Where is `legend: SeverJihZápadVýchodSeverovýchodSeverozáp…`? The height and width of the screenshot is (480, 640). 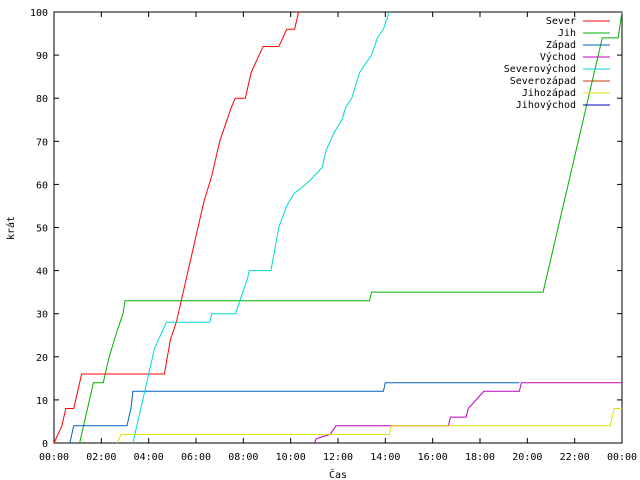
legend: SeverJihZápadVýchodSeverovýchodSeverozáp… is located at coordinates (557, 63).